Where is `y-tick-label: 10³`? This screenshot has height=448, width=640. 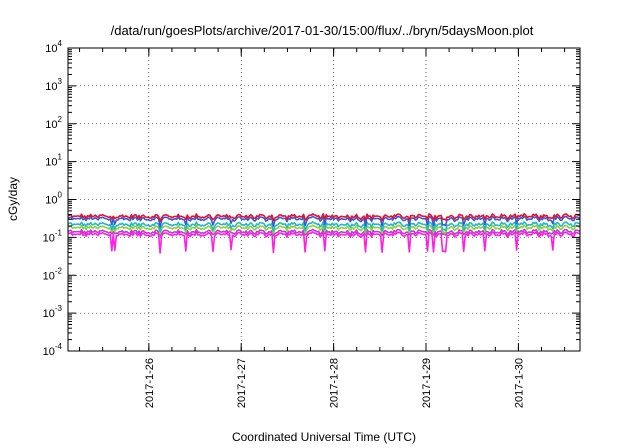 y-tick-label: 10³ is located at coordinates (53, 85).